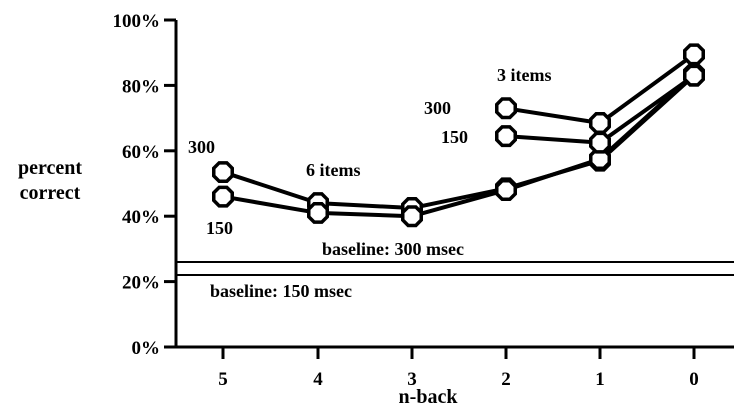 This screenshot has height=410, width=734. Describe the element at coordinates (219, 228) in the screenshot. I see `annotation-150-six-items: 150` at that location.